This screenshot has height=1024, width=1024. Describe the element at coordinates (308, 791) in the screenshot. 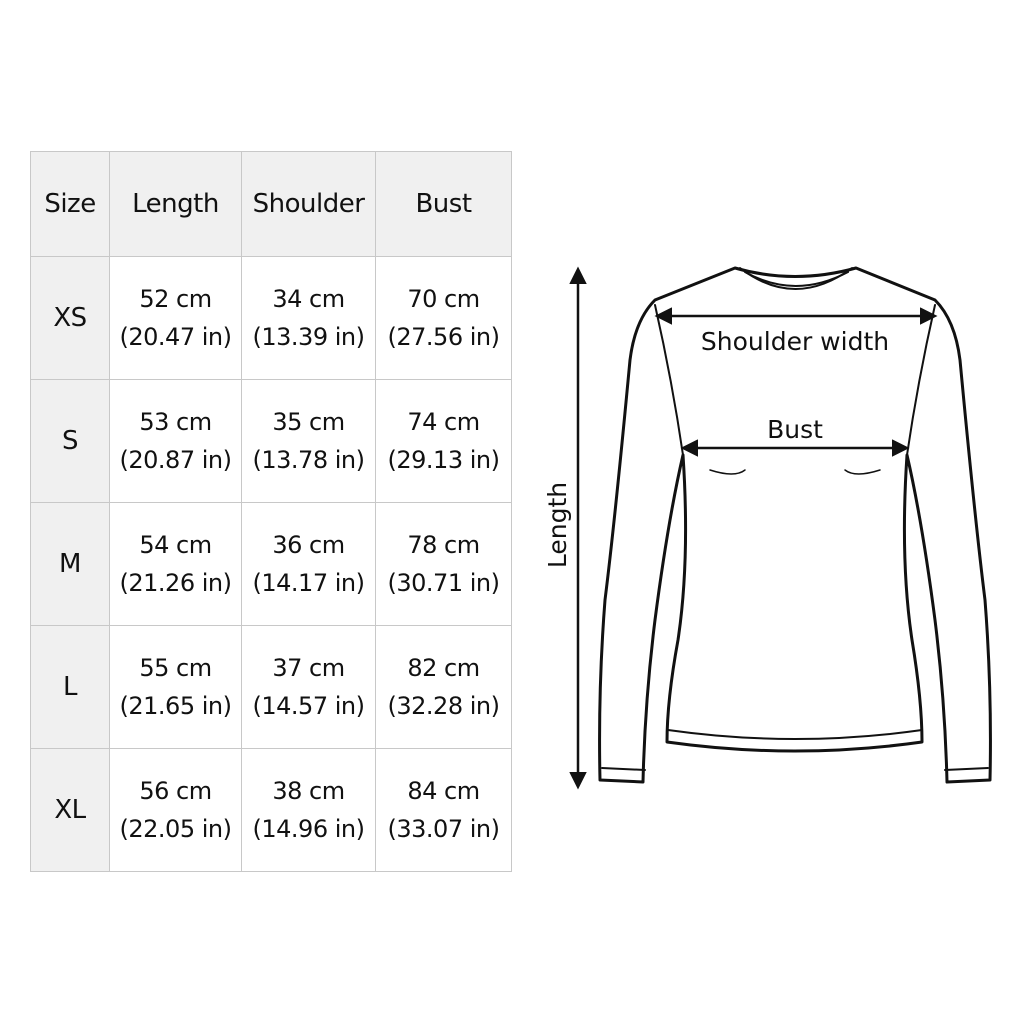

I see `shoulder-cm-value: 38 cm` at that location.